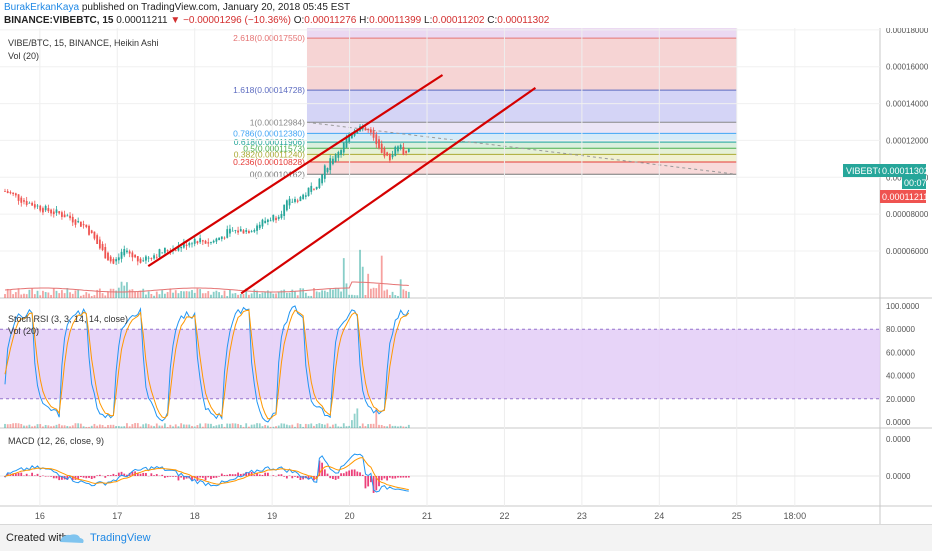  I want to click on price-change: ▼ −0.00001296 (−10.36%), so click(230, 20).